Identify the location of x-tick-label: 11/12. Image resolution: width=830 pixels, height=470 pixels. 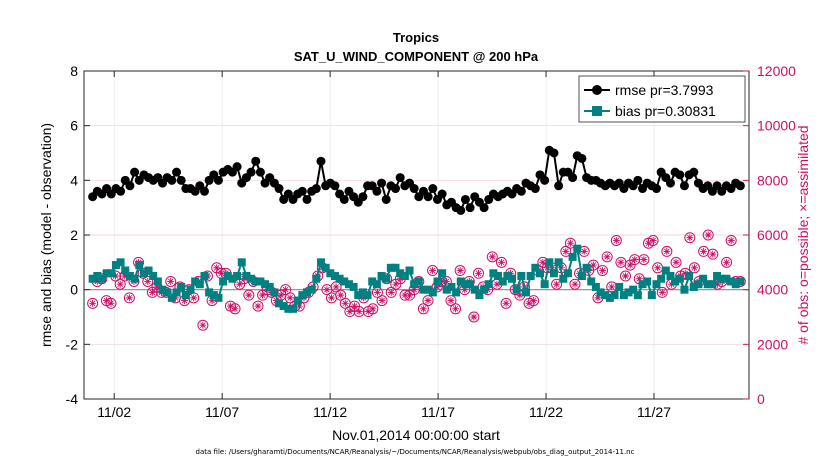
(330, 412).